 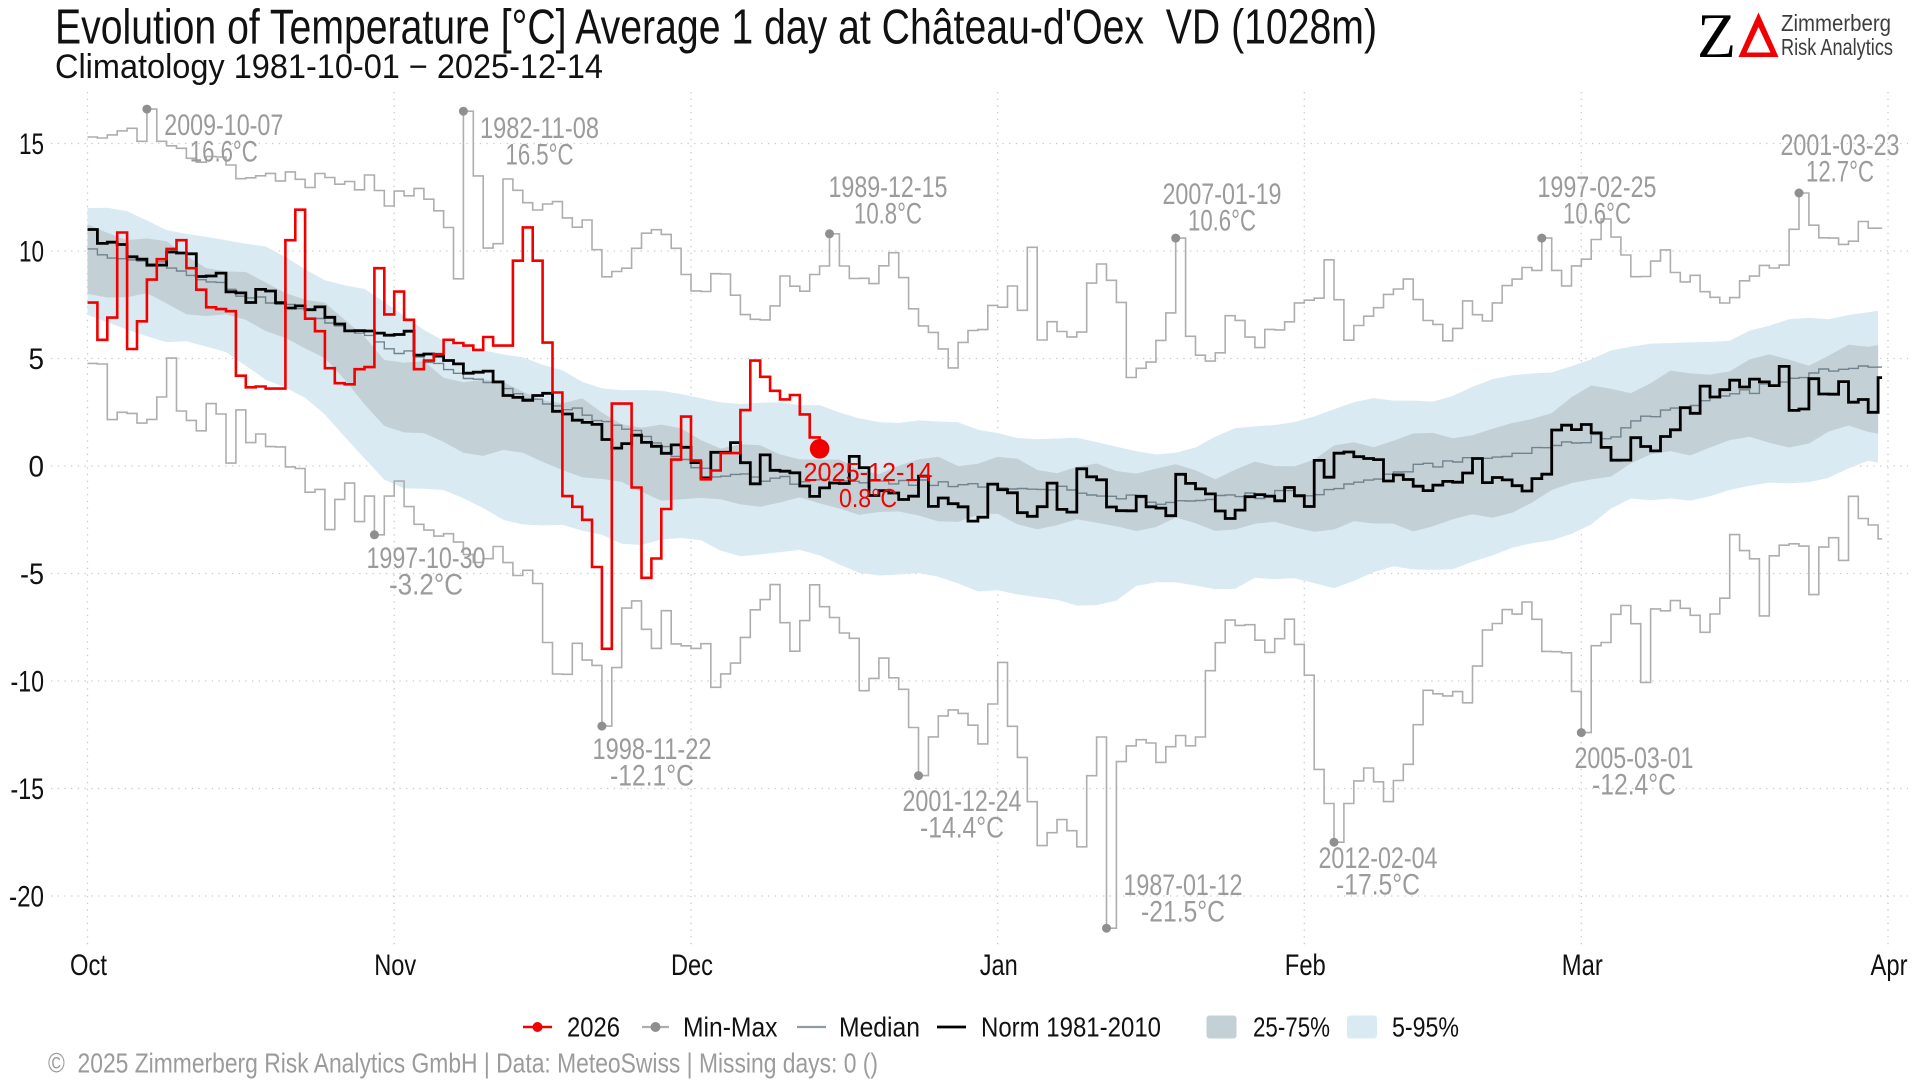 What do you see at coordinates (652, 776) in the screenshot?
I see `svg-text: -12.1°C` at bounding box center [652, 776].